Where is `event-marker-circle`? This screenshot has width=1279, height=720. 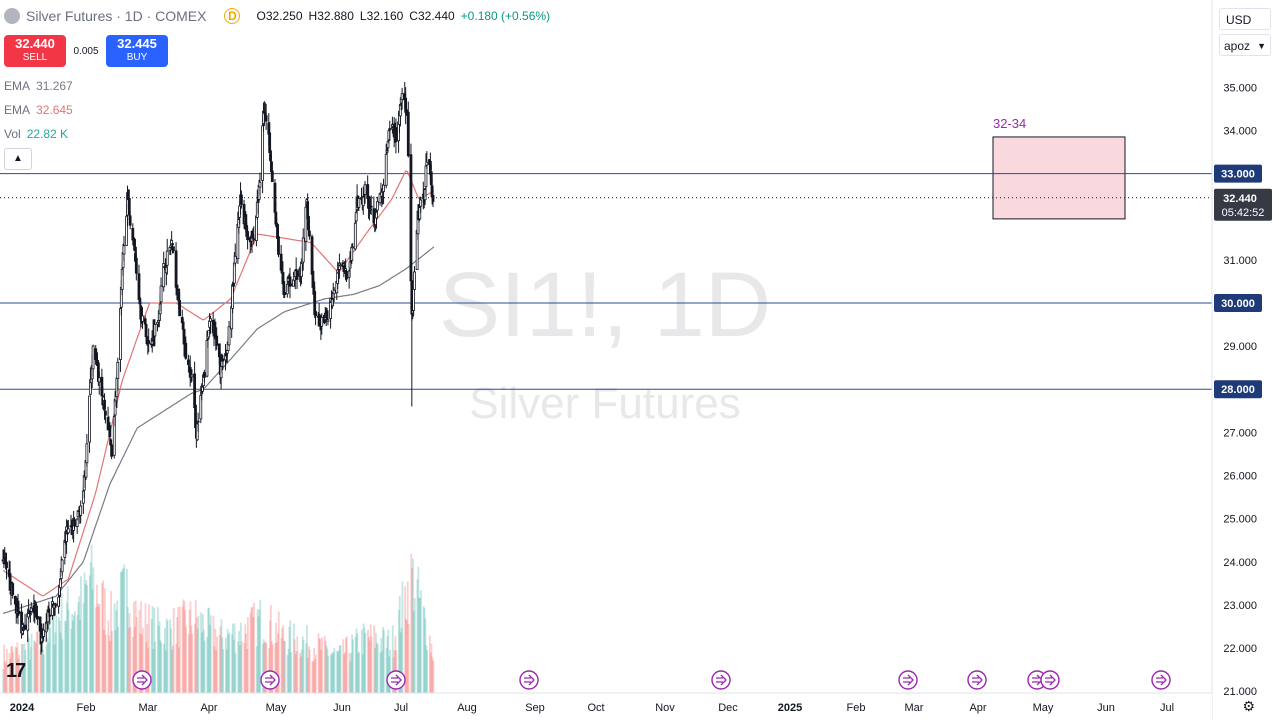
event-marker-circle is located at coordinates (1161, 680).